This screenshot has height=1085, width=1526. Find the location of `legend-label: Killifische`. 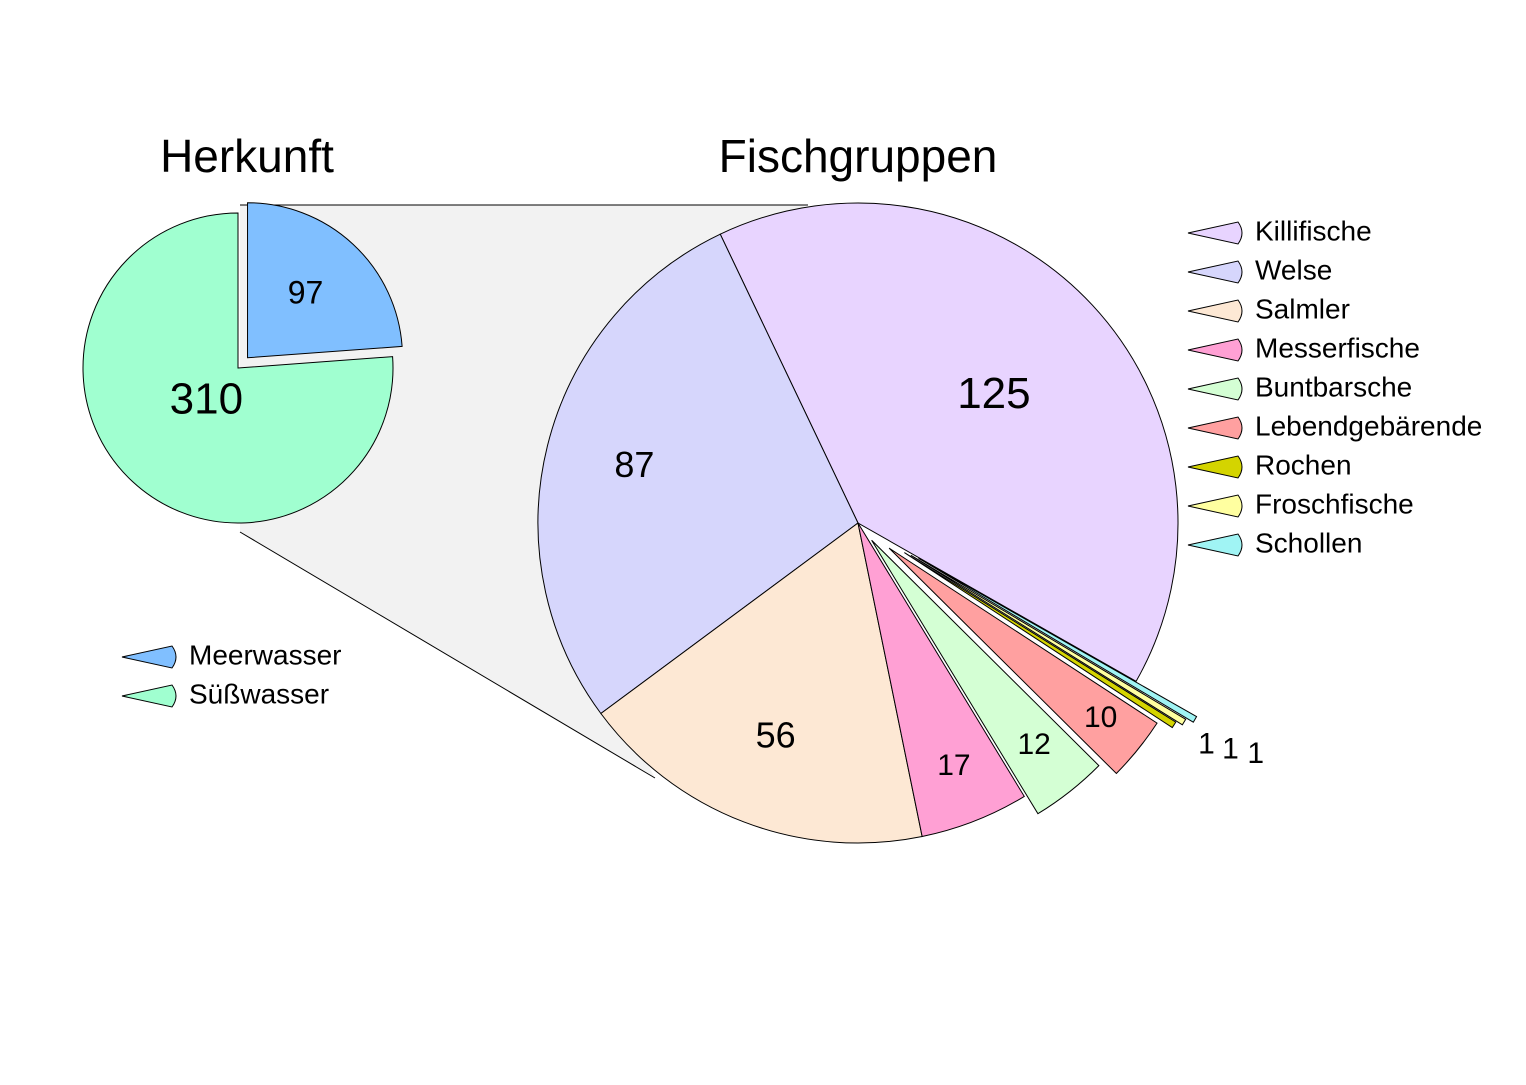

legend-label: Killifische is located at coordinates (1313, 230).